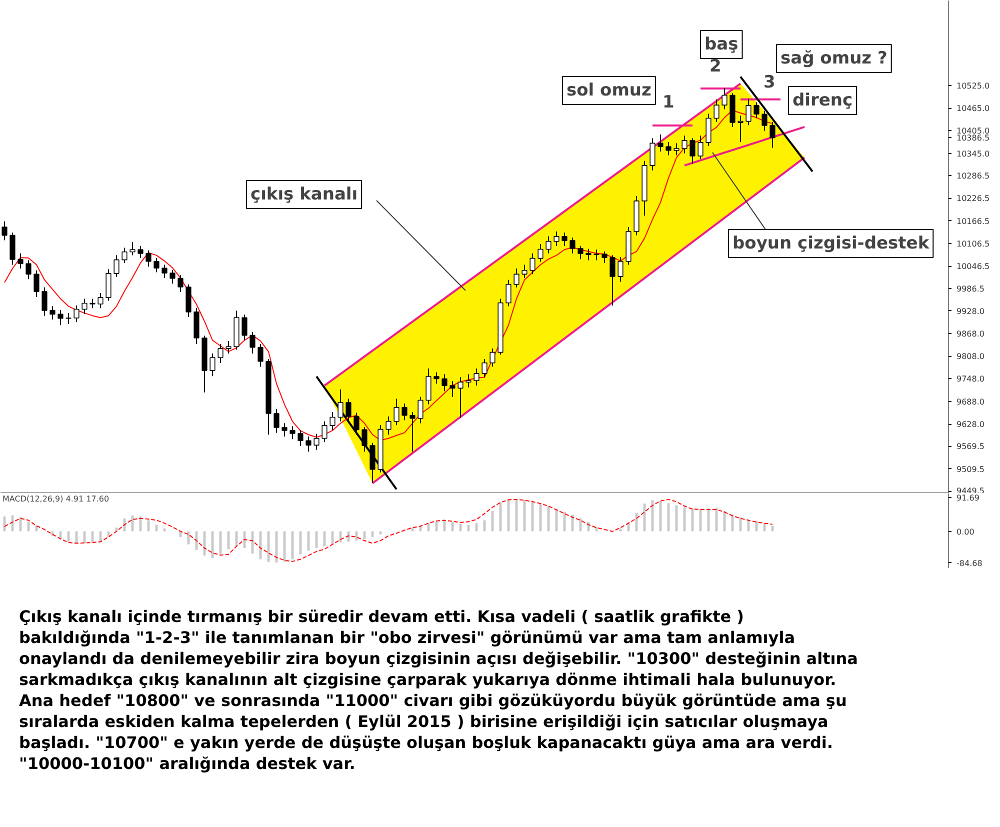 Image resolution: width=1000 pixels, height=827 pixels. I want to click on annotation: boyun çizgisi-destek, so click(831, 244).